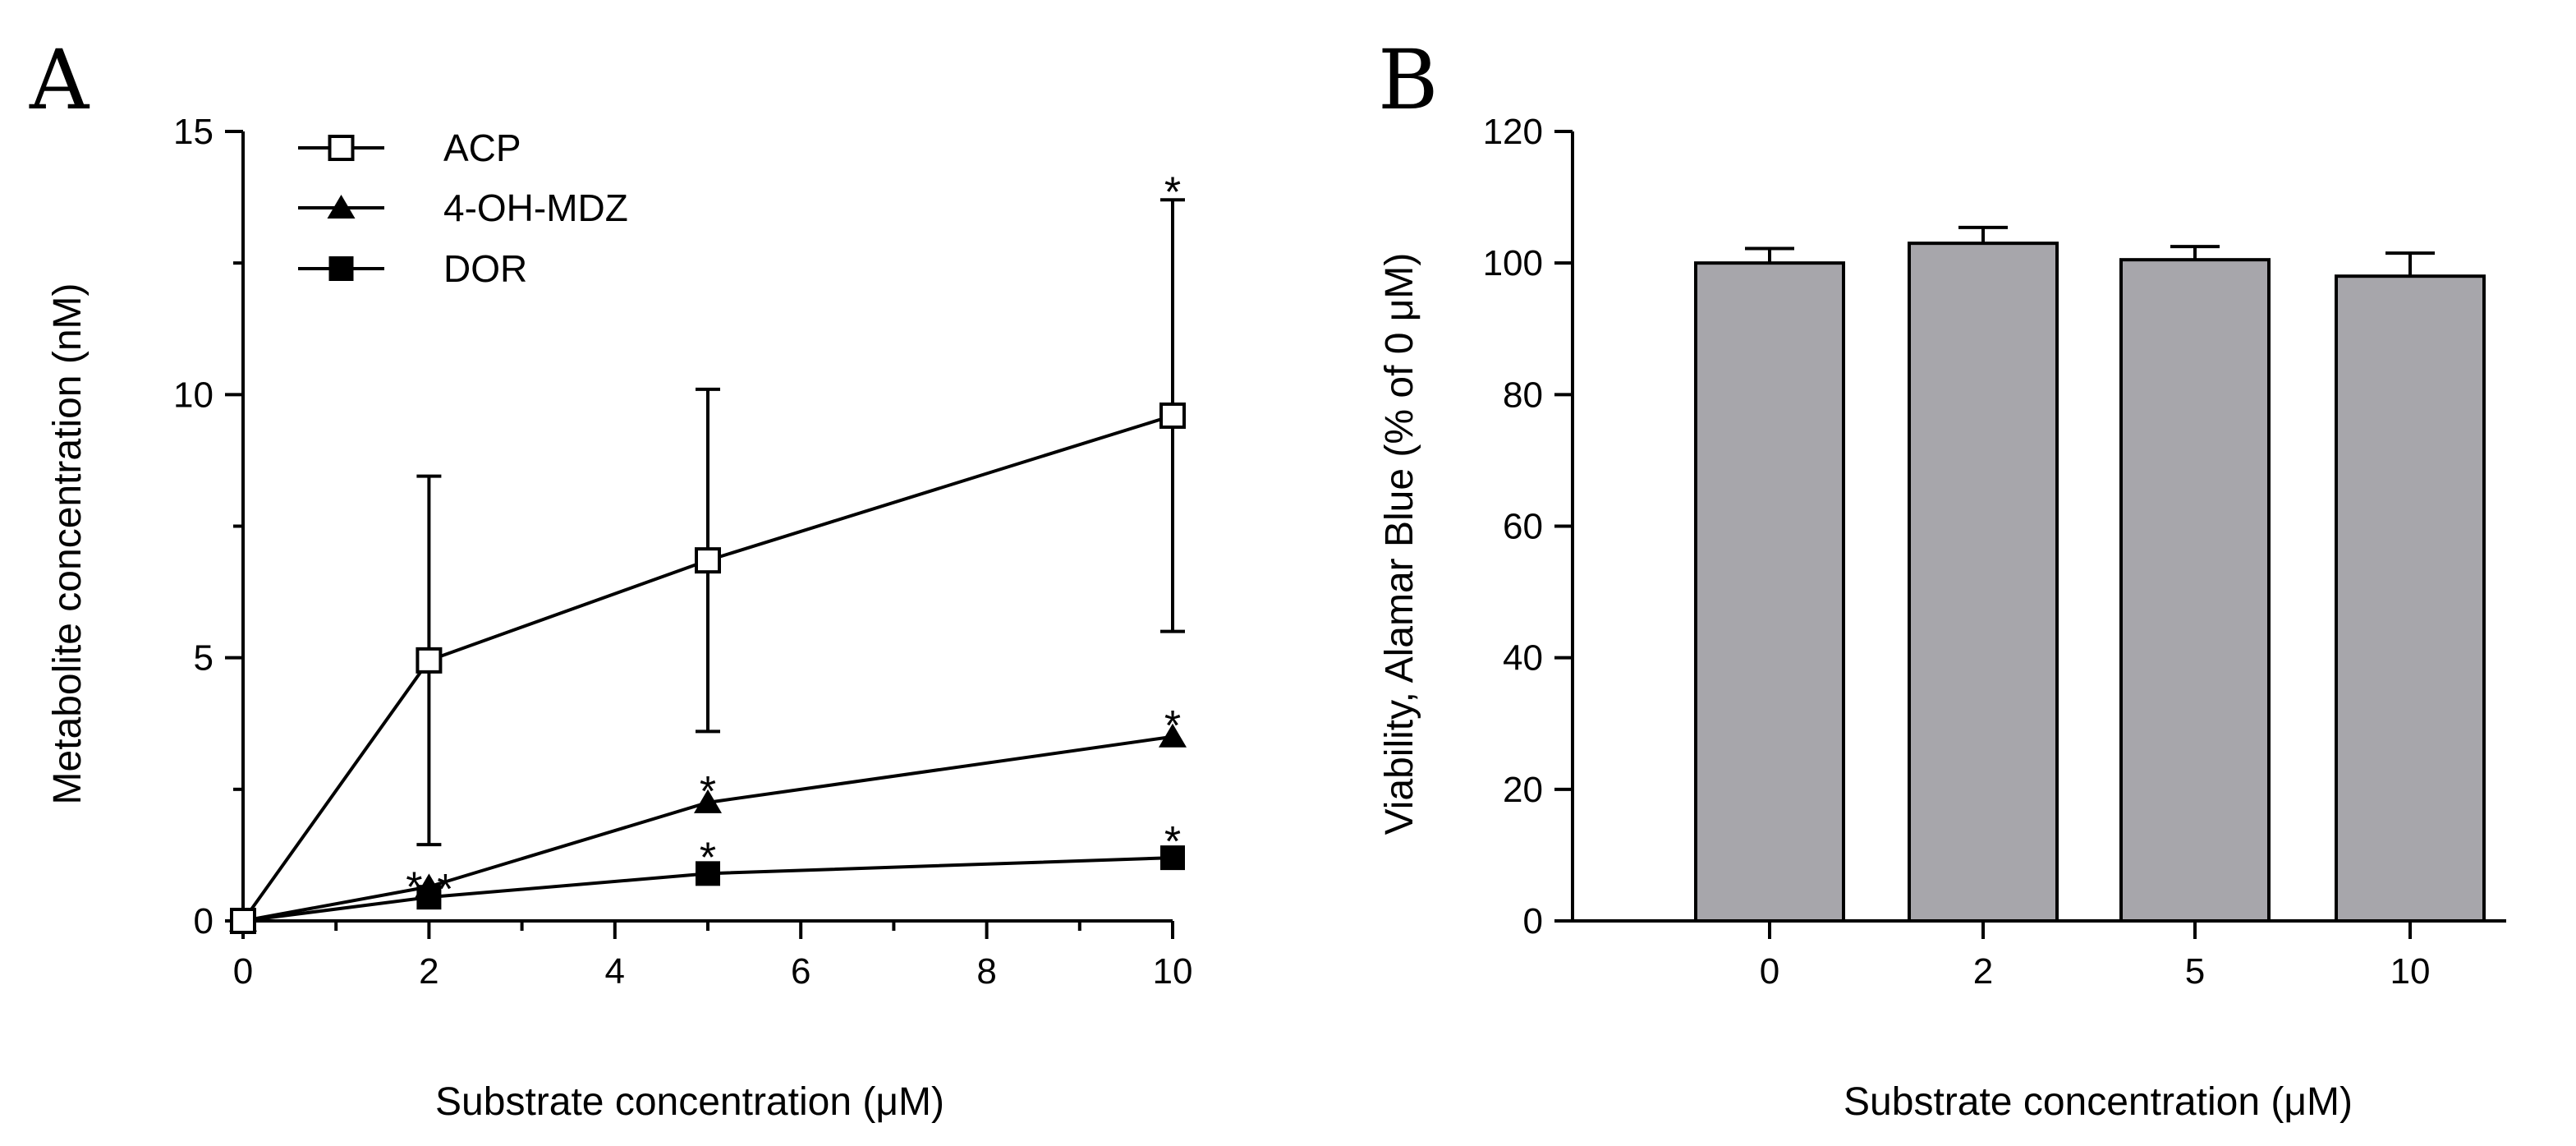 The image size is (2576, 1146). I want to click on panel-a-x-axis-title: Substrate concentration (μM), so click(689, 1102).